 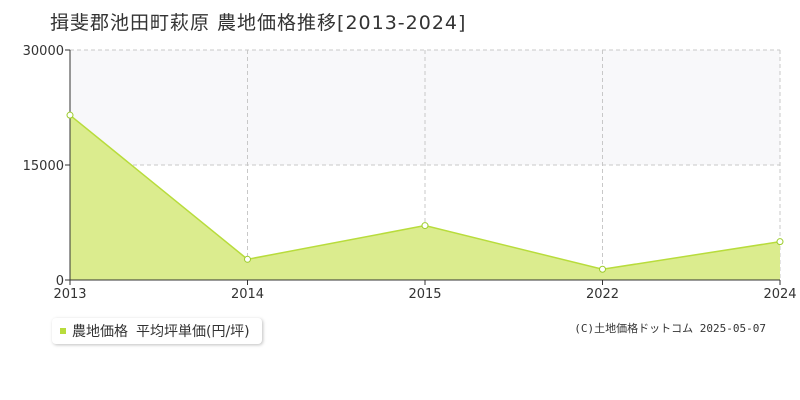 I want to click on y-tick-label: 30000, so click(x=43, y=51).